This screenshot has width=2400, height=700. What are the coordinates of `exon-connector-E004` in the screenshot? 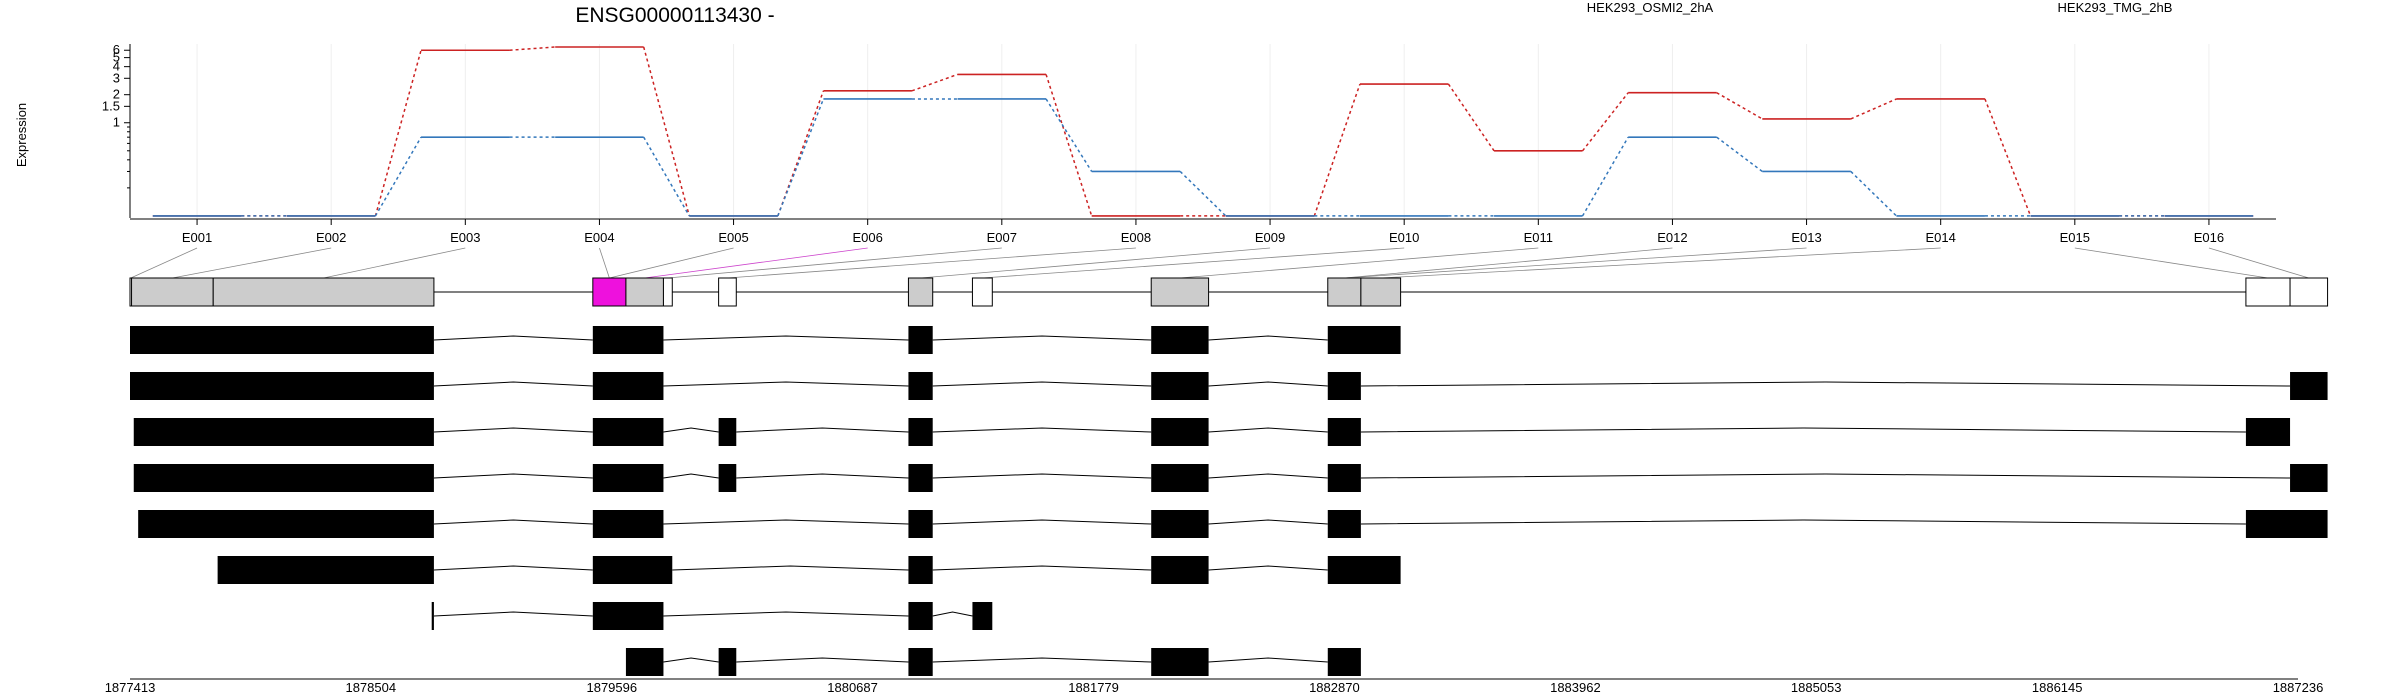 It's located at (604, 263).